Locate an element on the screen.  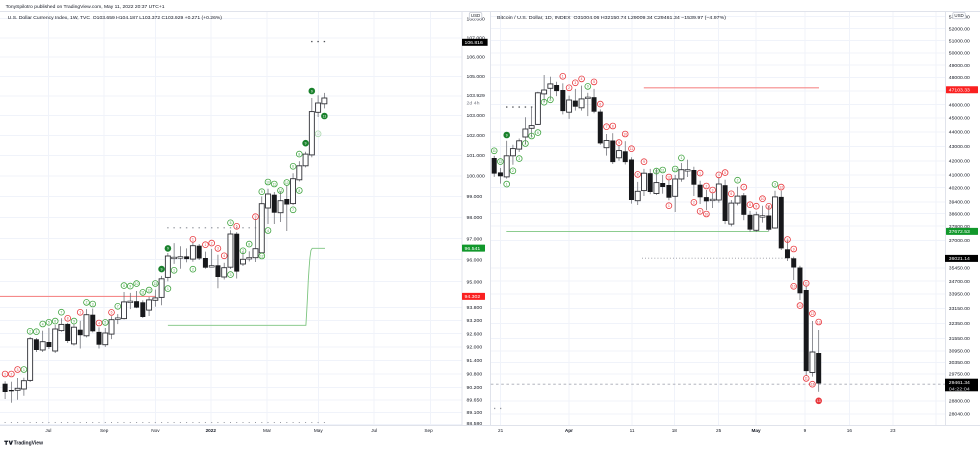
svg-text: 36021.14 is located at coordinates (959, 259).